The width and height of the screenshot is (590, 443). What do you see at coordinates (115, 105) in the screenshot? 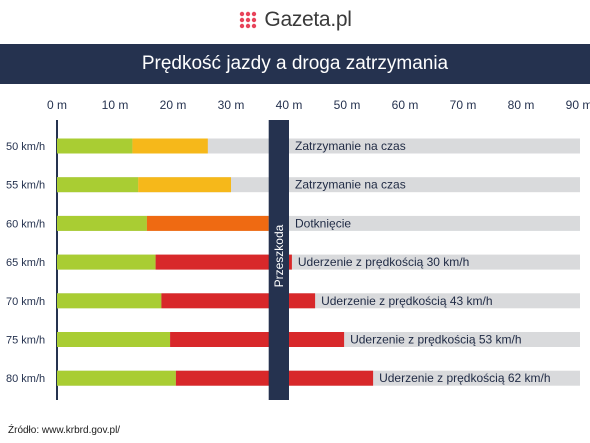
I see `x-tick-label: 10 m` at bounding box center [115, 105].